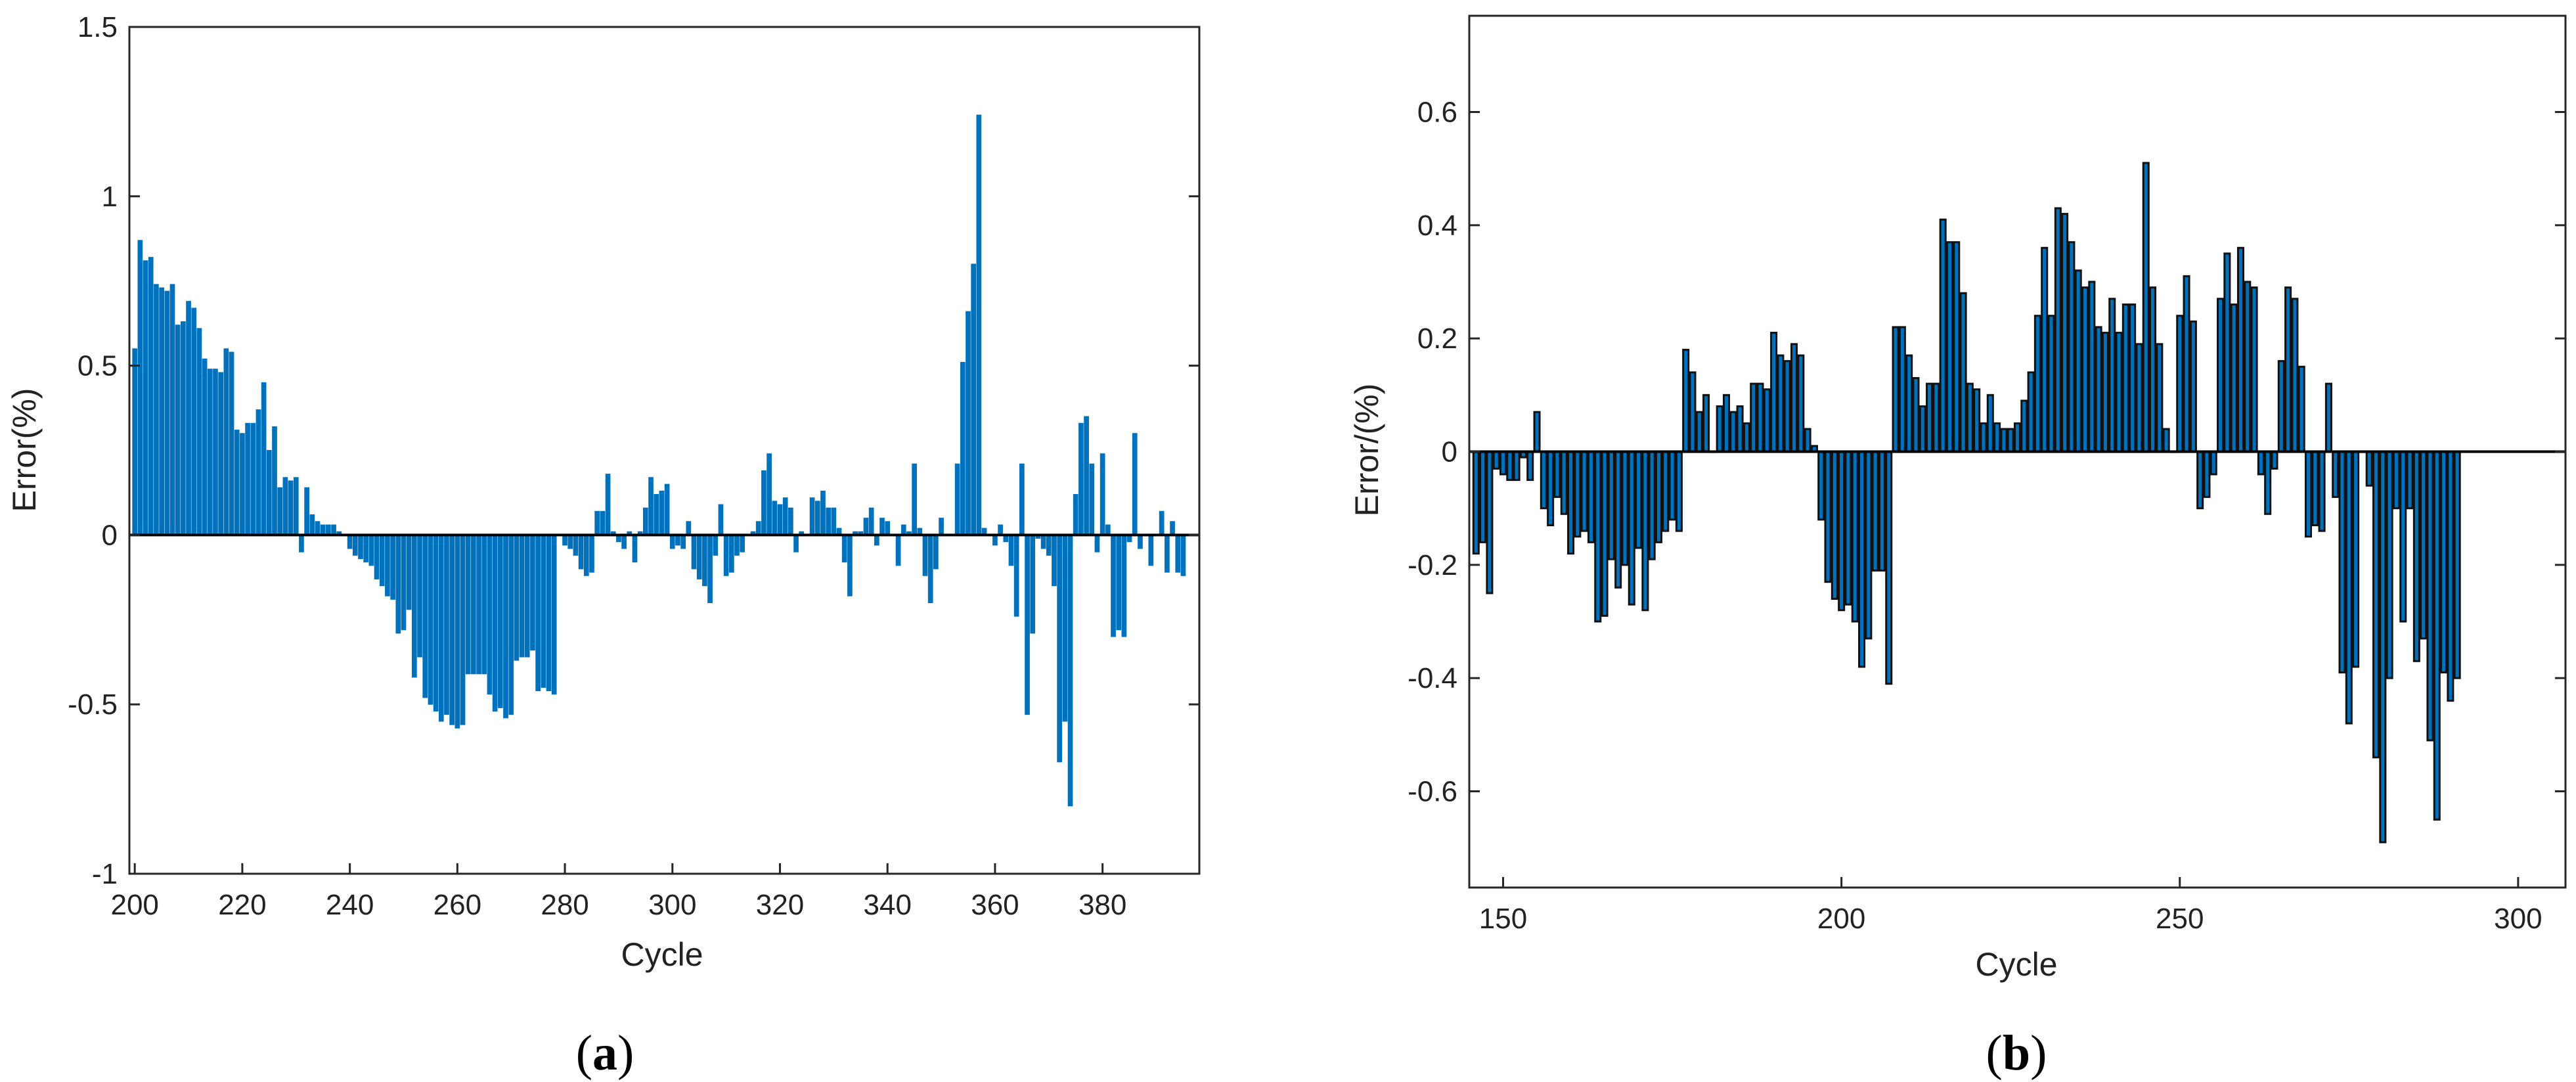 The height and width of the screenshot is (1082, 2576). I want to click on panel-a-caption-open: (, so click(584, 1053).